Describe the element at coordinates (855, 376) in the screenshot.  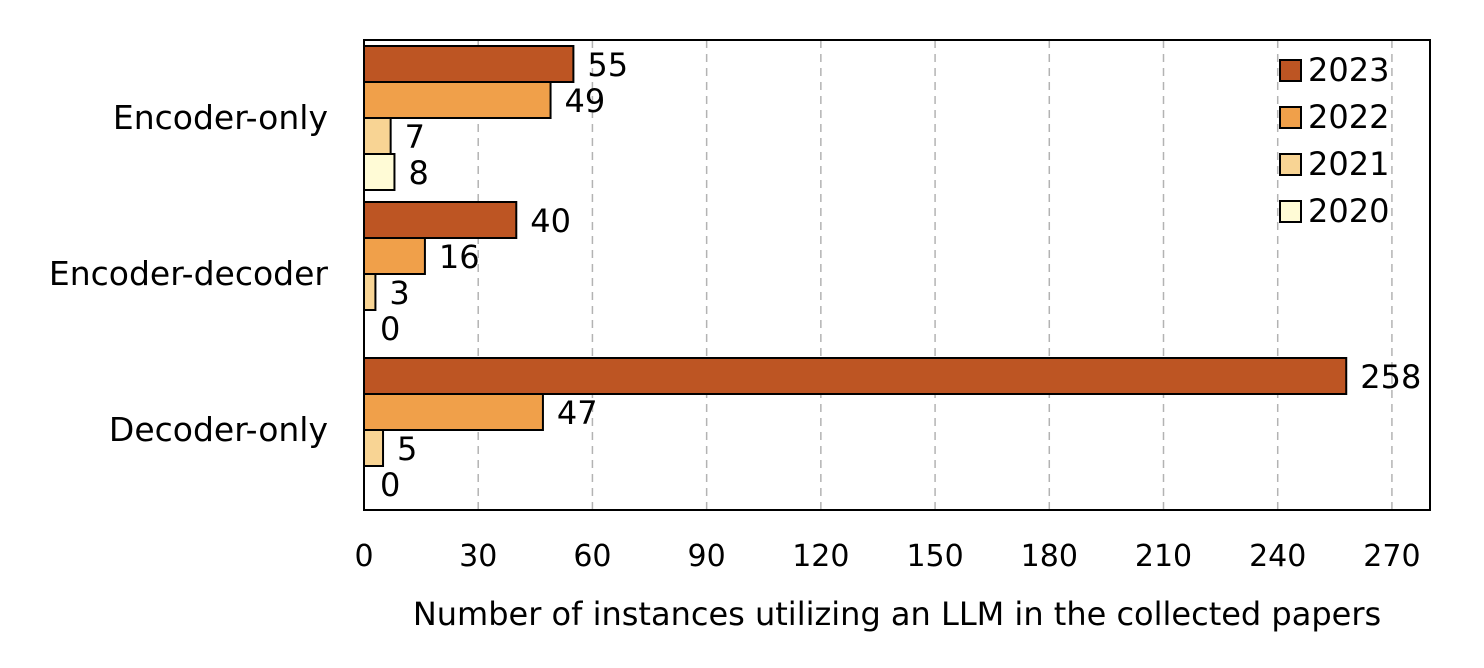
I see `bar-decoder-only-2023` at that location.